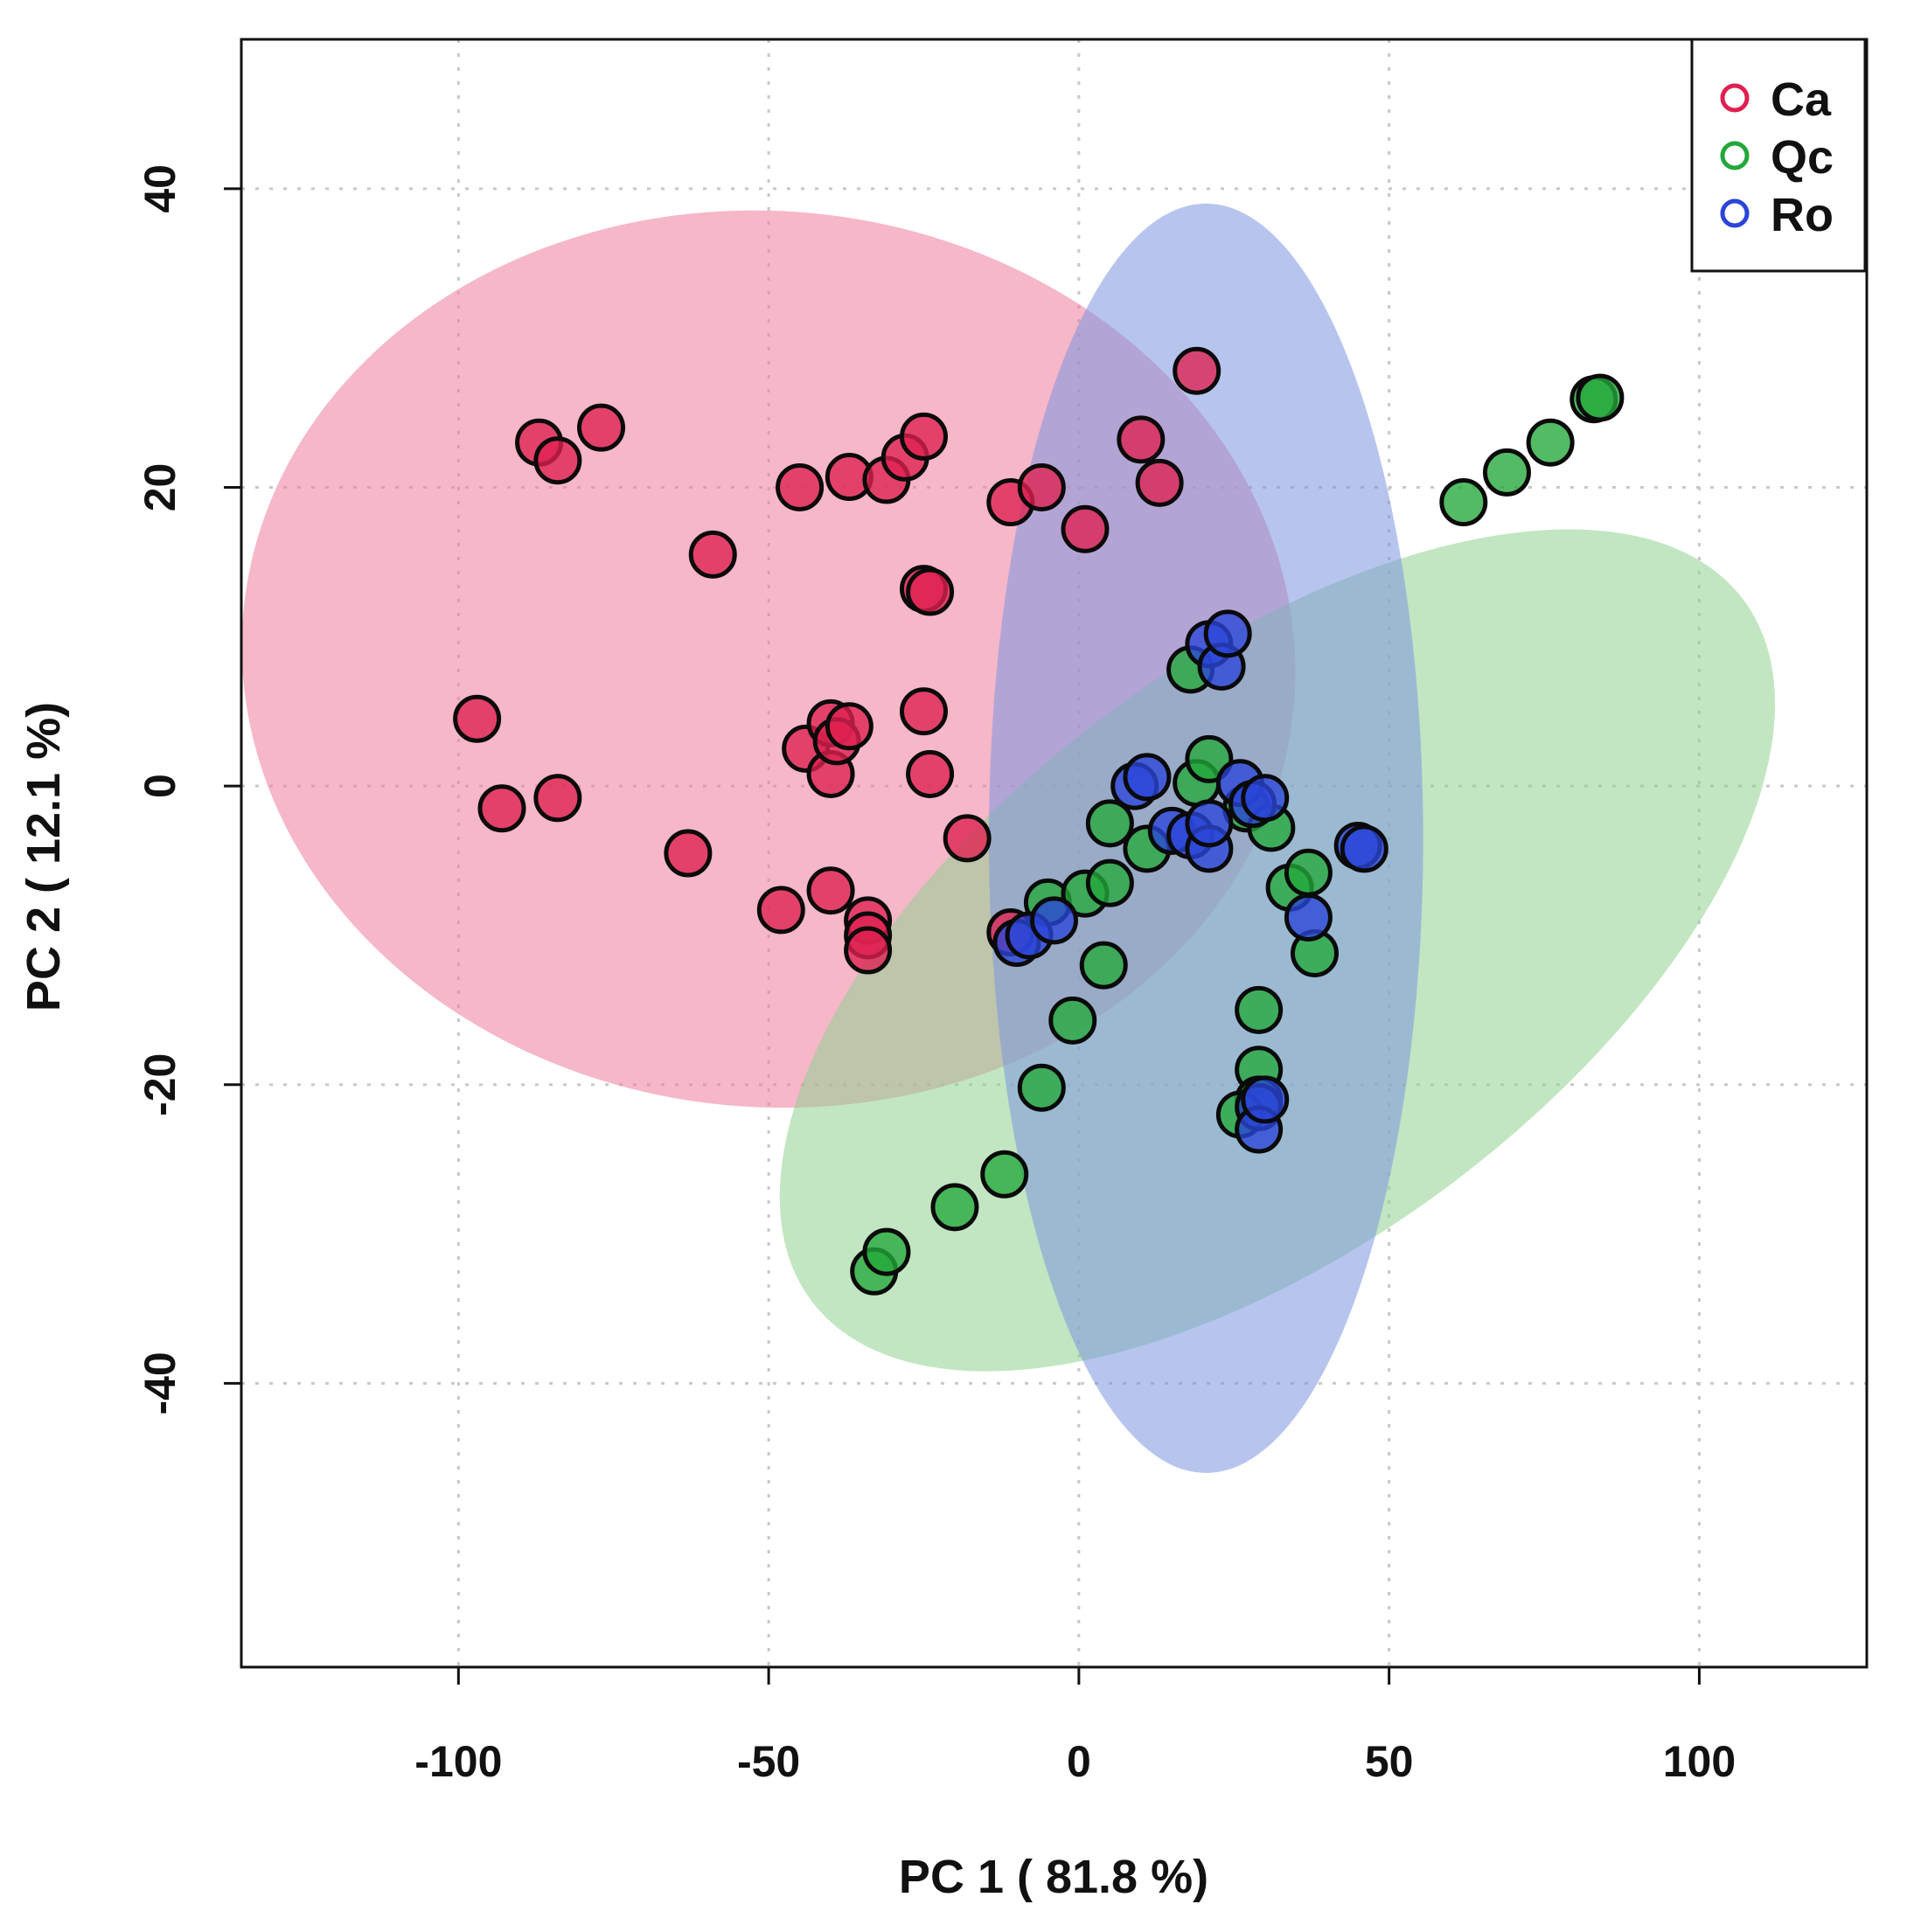  I want to click on legend: Ca Qc Ro, so click(1778, 156).